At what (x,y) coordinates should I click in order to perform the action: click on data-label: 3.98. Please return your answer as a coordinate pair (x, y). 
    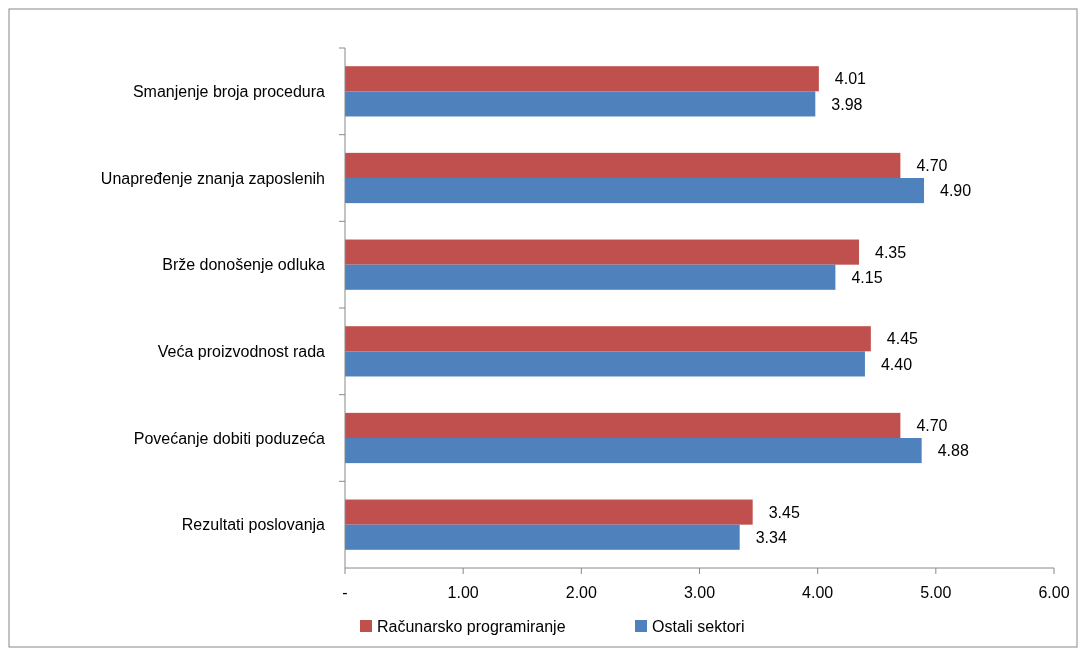
    Looking at the image, I should click on (847, 104).